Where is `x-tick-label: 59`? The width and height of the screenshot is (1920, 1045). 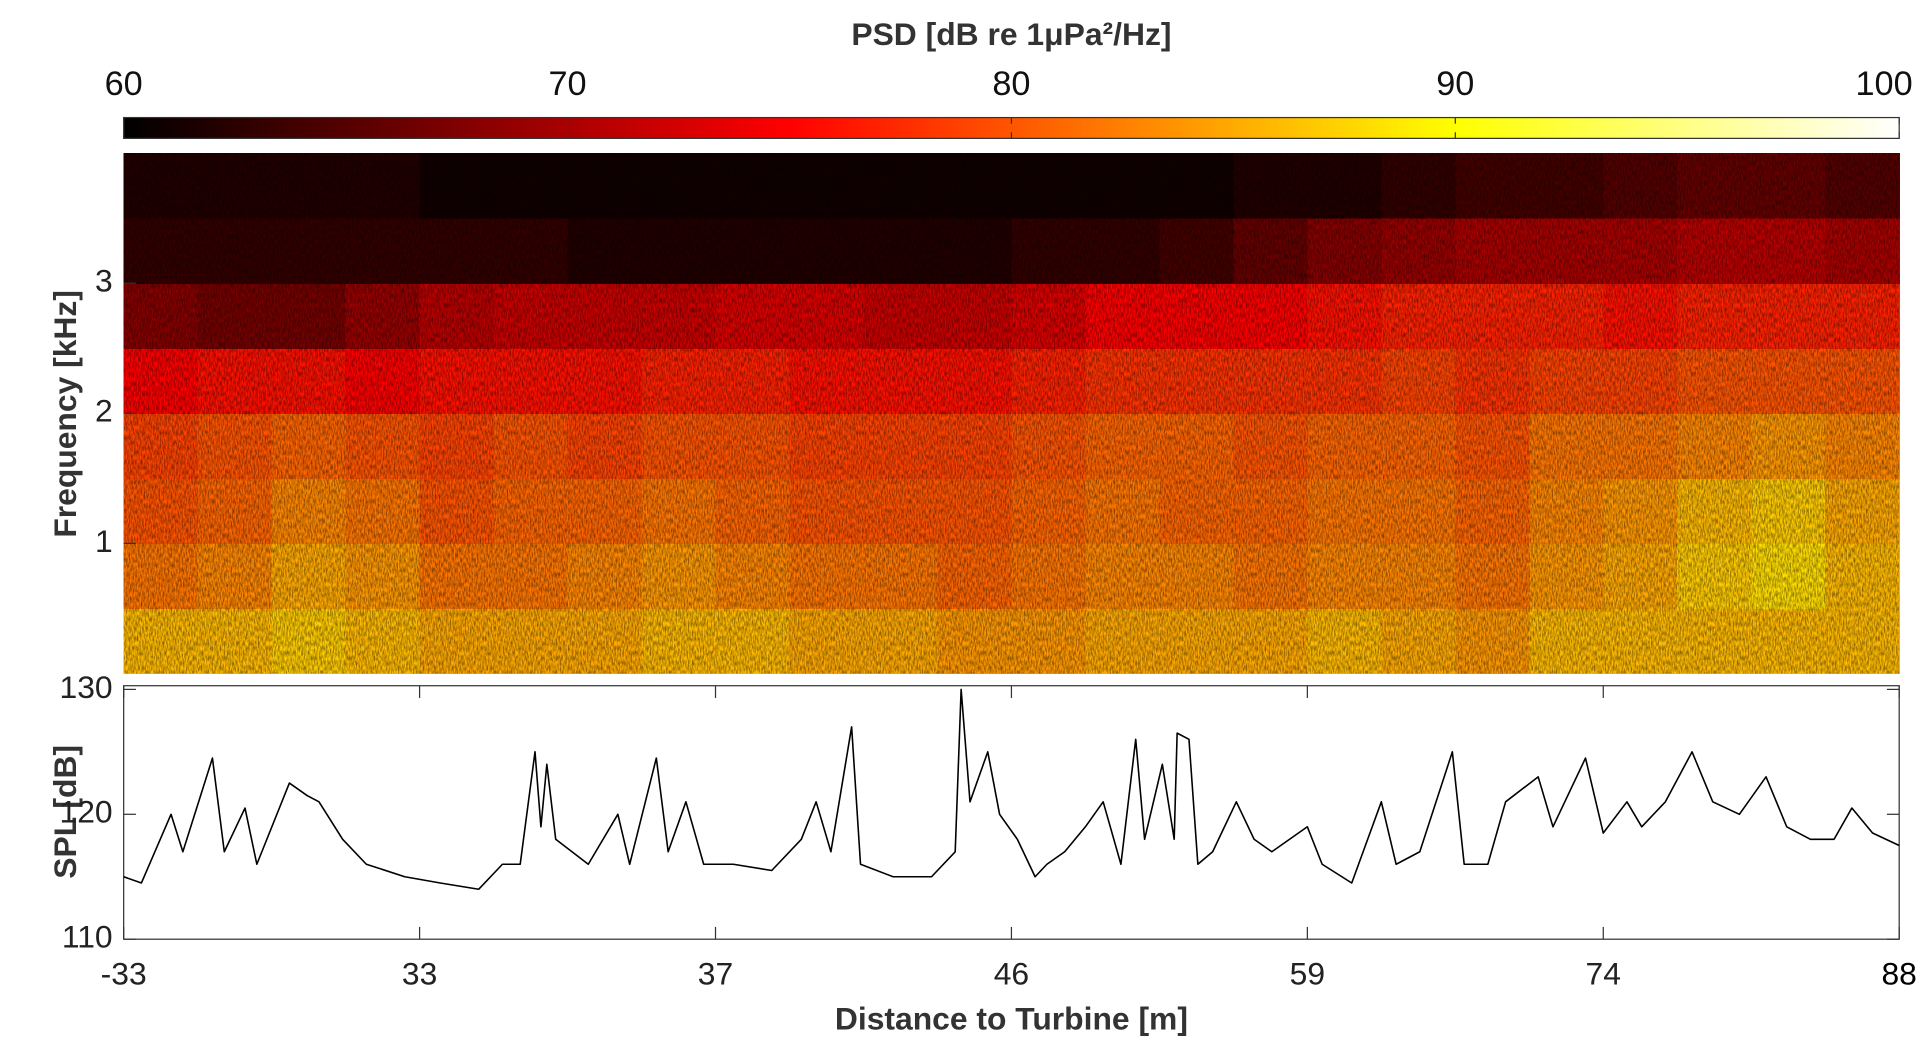
x-tick-label: 59 is located at coordinates (1307, 973).